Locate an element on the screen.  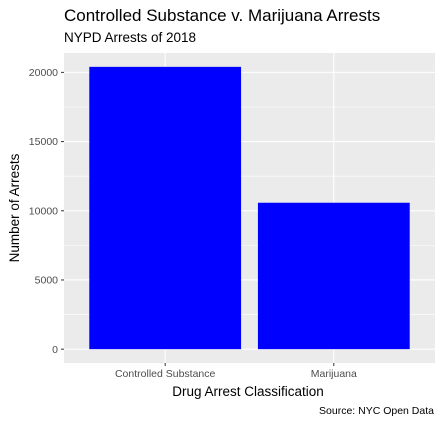
y-tick-label: 15000 is located at coordinates (43, 142).